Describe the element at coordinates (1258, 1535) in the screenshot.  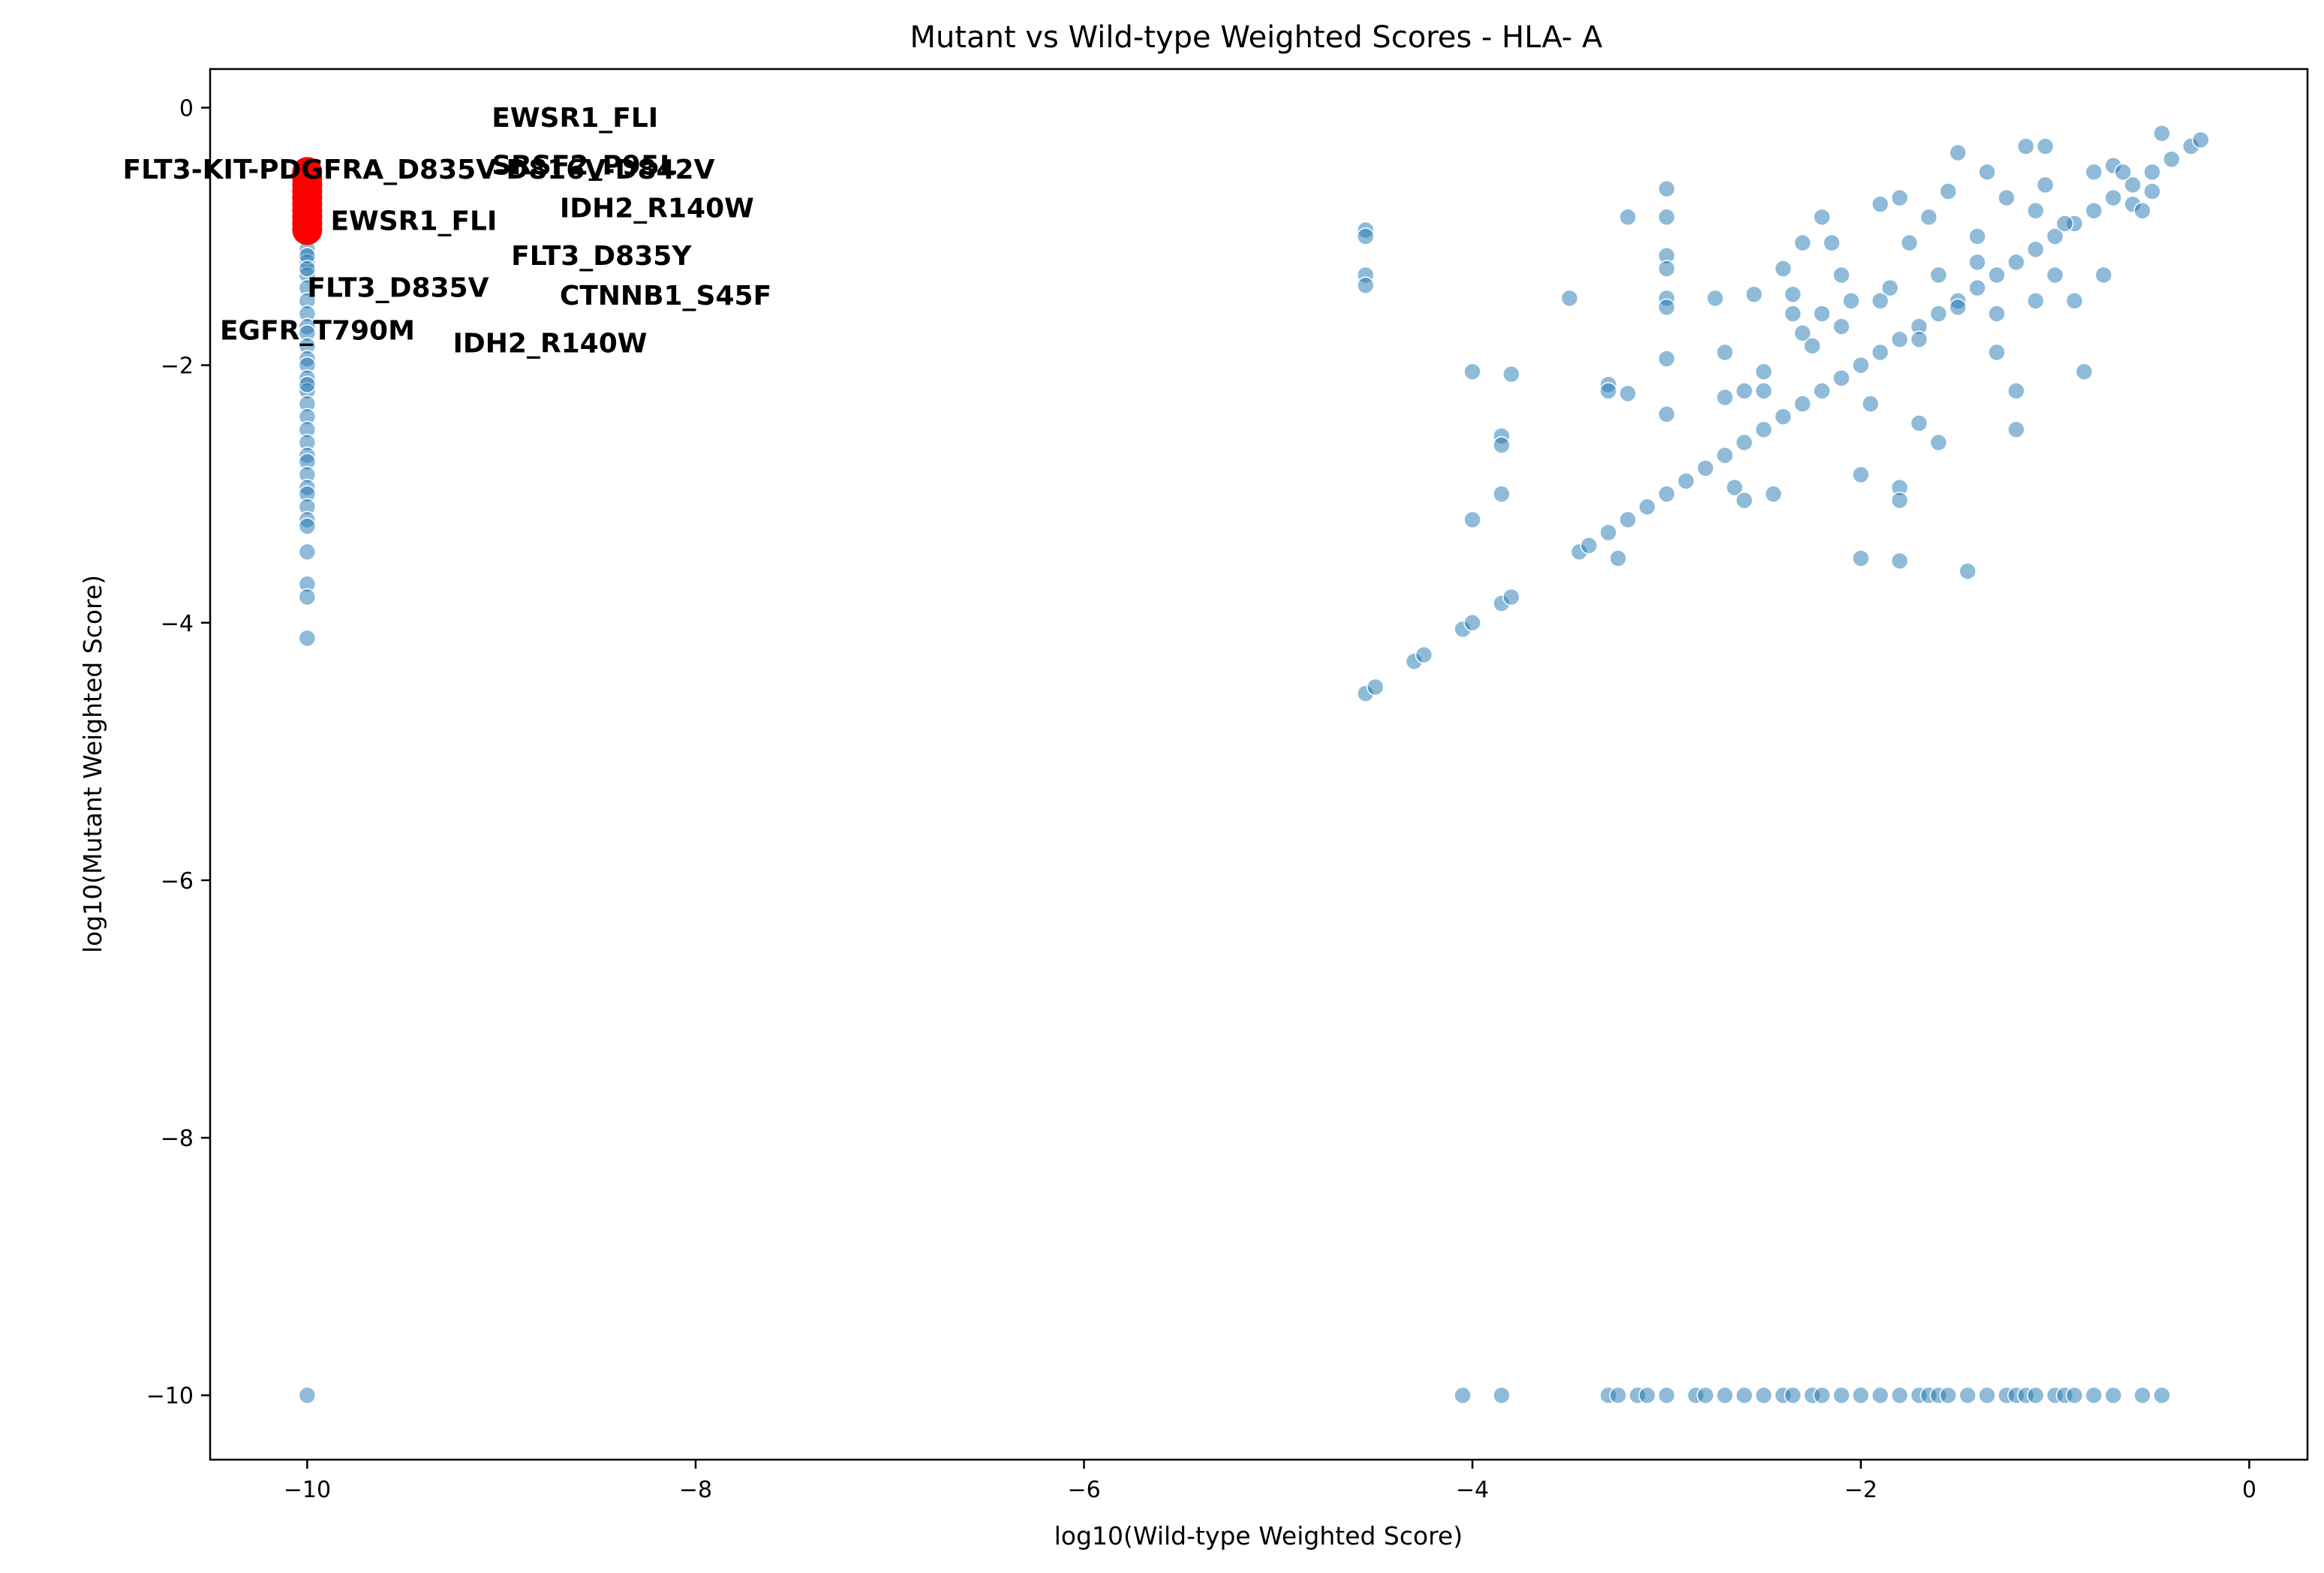
I see `x-axis-label: log10(Wild-type Weighted Score)` at that location.